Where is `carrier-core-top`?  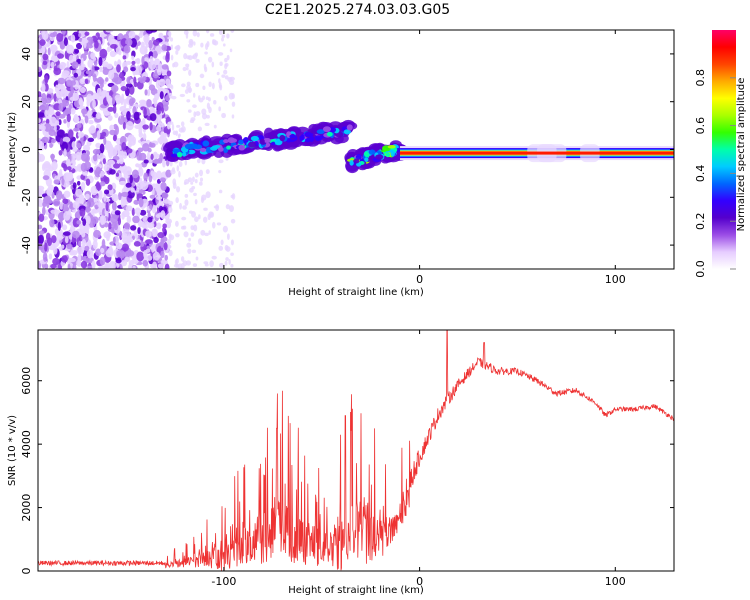
carrier-core-top is located at coordinates (537, 153).